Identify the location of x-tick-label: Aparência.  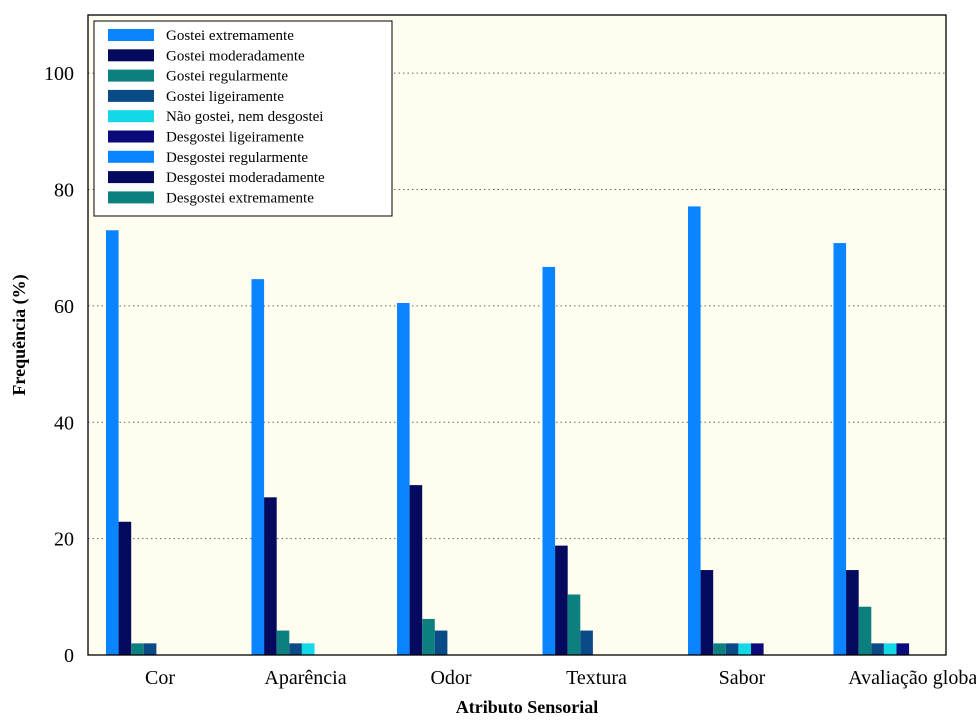
(305, 678).